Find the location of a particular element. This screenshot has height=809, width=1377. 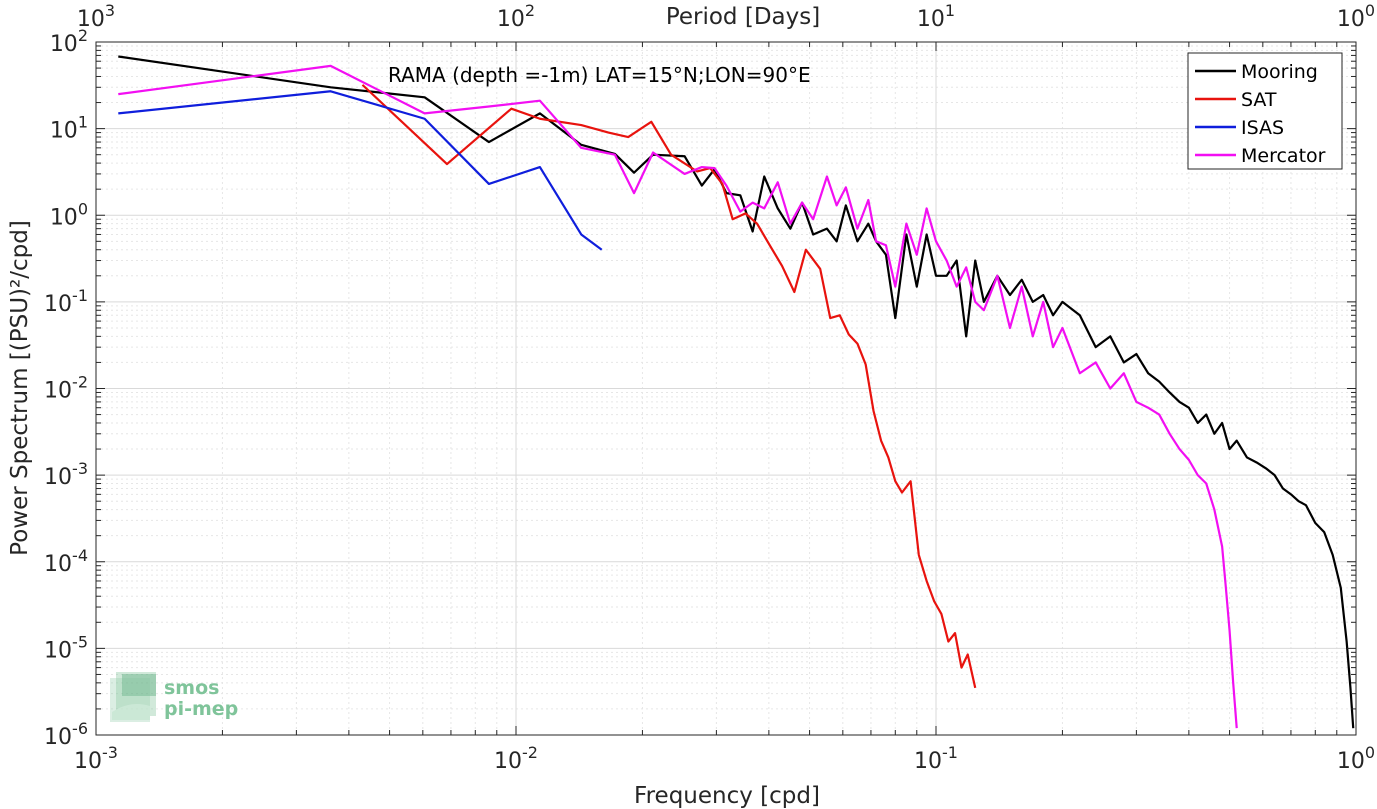

y-tick-label: 10⁻¹ is located at coordinates (66, 301).